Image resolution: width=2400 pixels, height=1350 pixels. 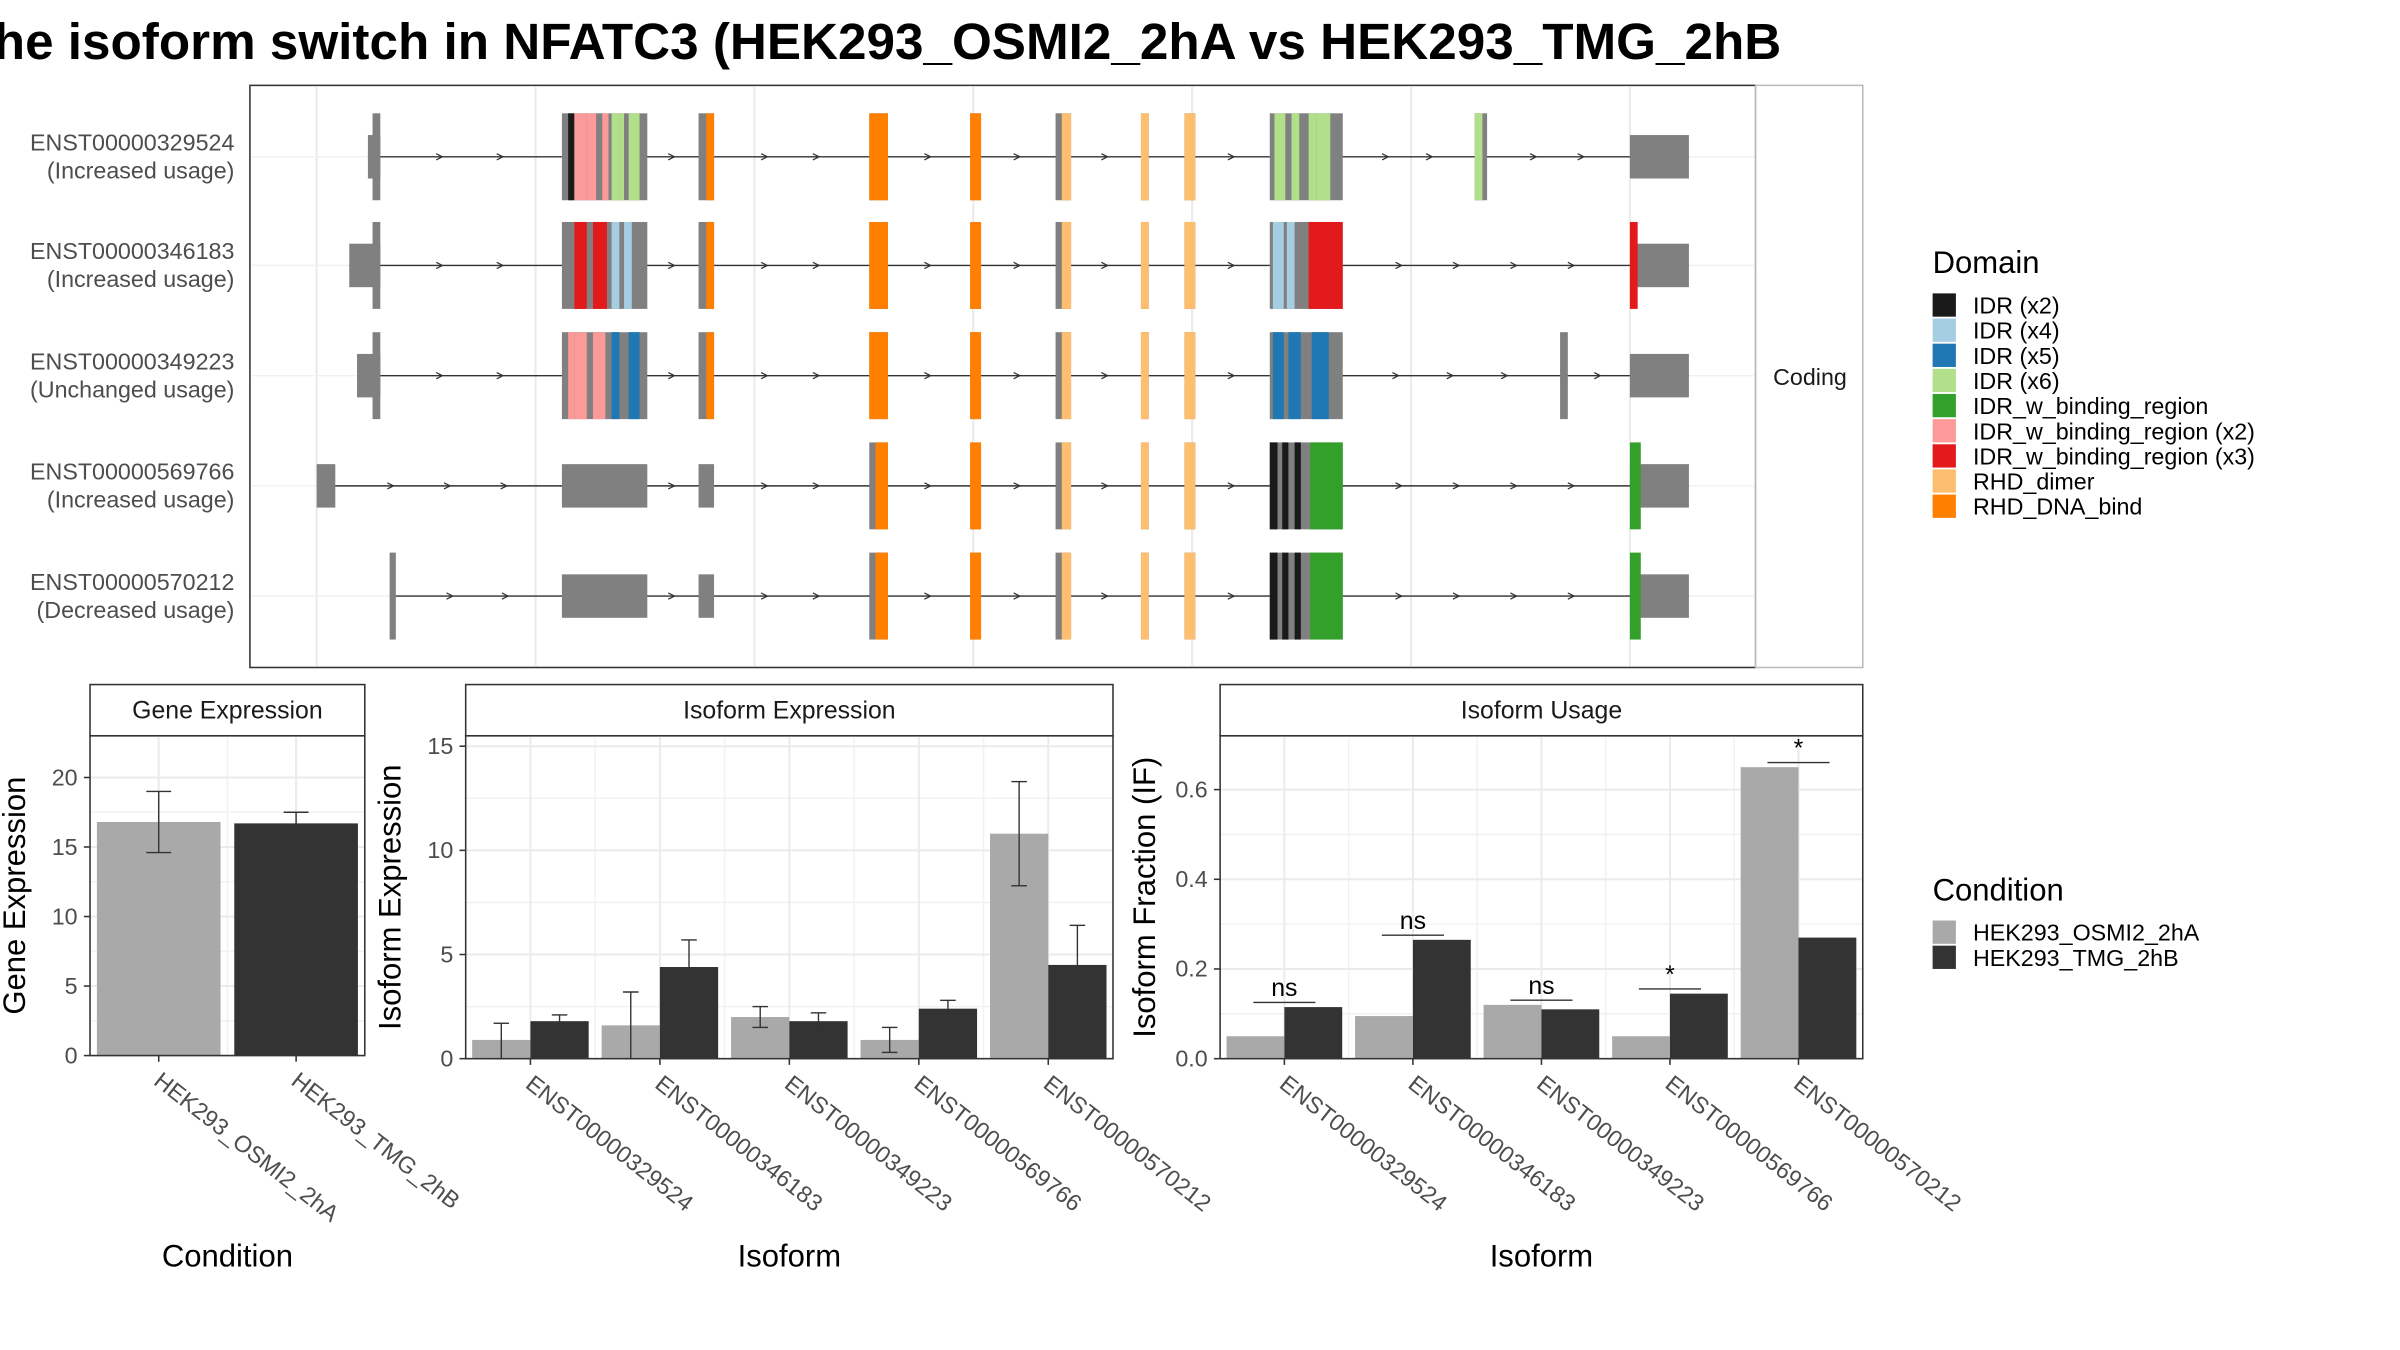 What do you see at coordinates (1191, 789) in the screenshot?
I see `y-tick-label: 0.6` at bounding box center [1191, 789].